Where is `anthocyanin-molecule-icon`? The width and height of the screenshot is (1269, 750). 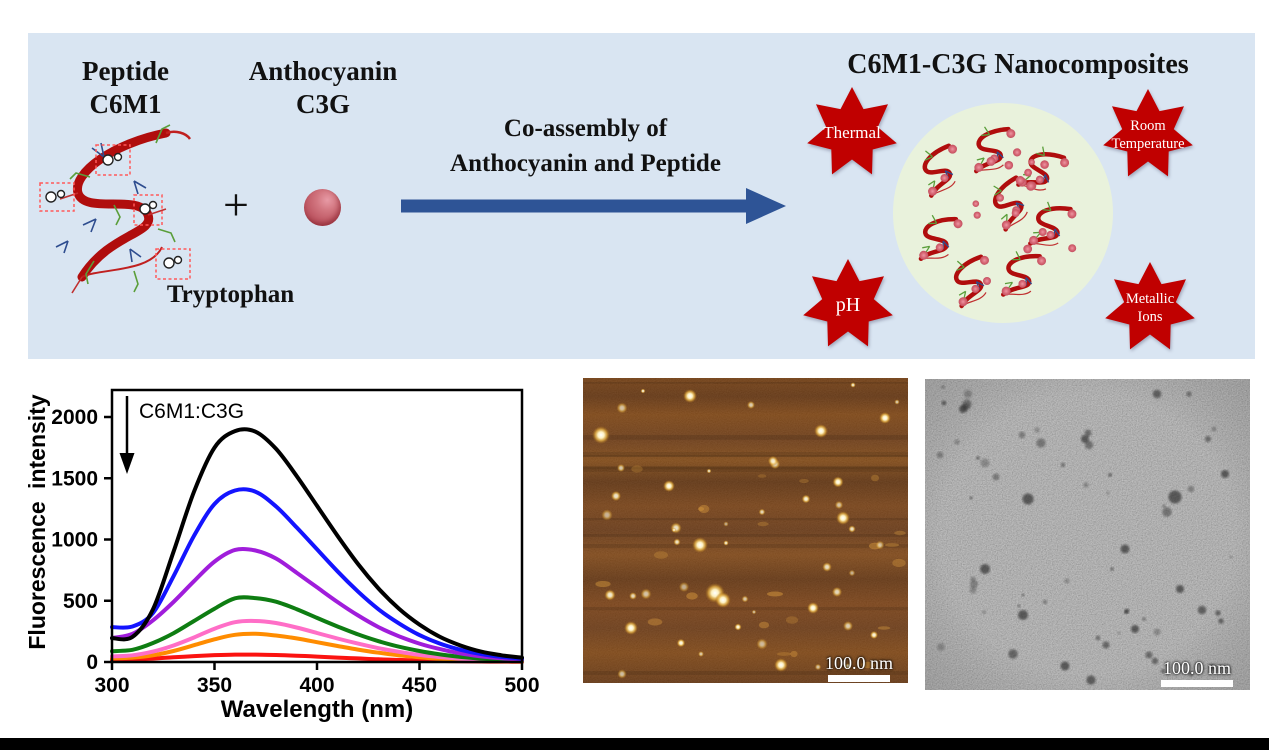
anthocyanin-molecule-icon is located at coordinates (322, 207).